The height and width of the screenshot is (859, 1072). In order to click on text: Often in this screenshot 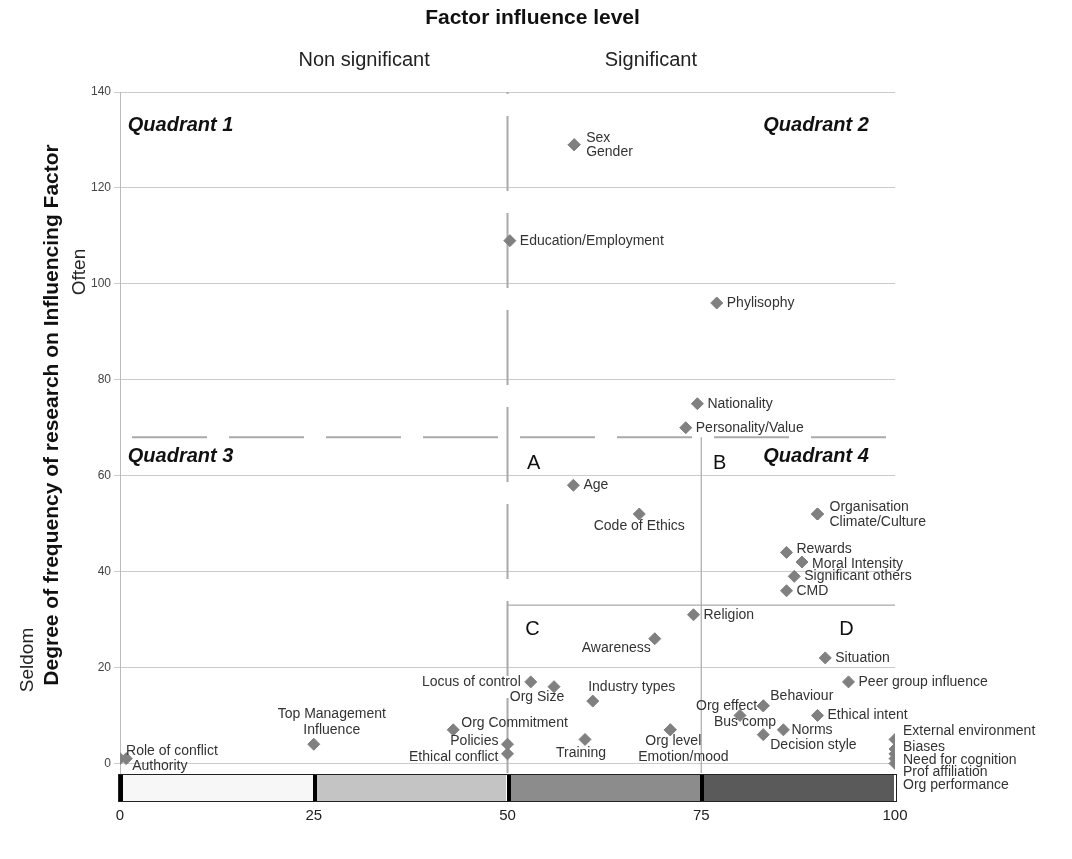, I will do `click(79, 272)`.